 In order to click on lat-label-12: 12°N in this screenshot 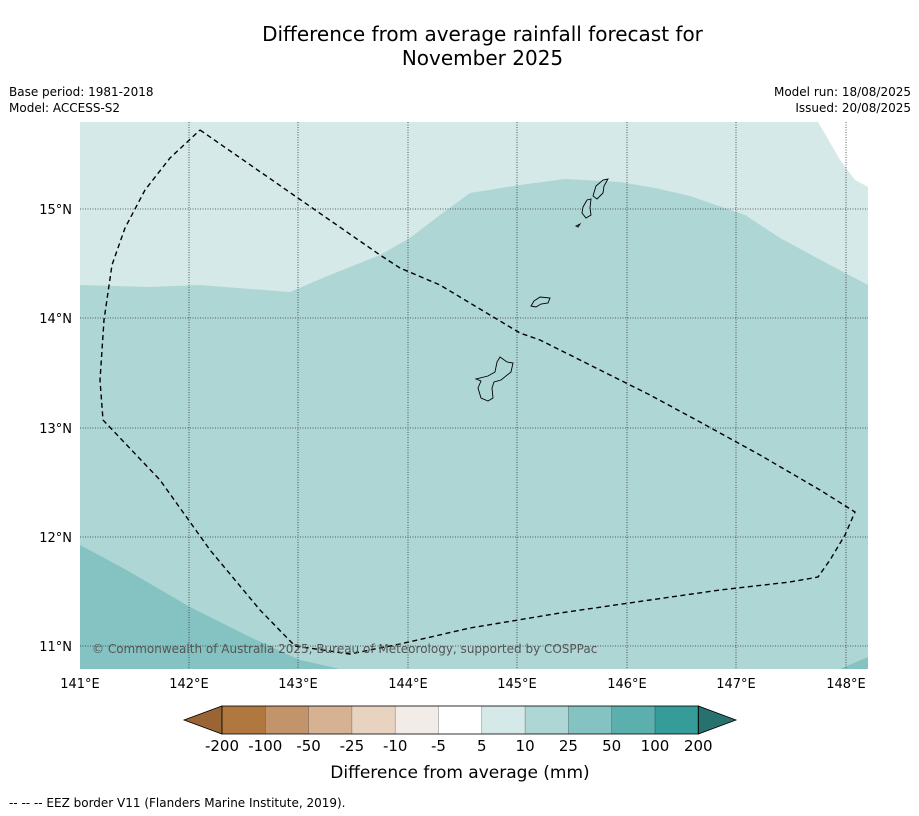, I will do `click(55, 538)`.